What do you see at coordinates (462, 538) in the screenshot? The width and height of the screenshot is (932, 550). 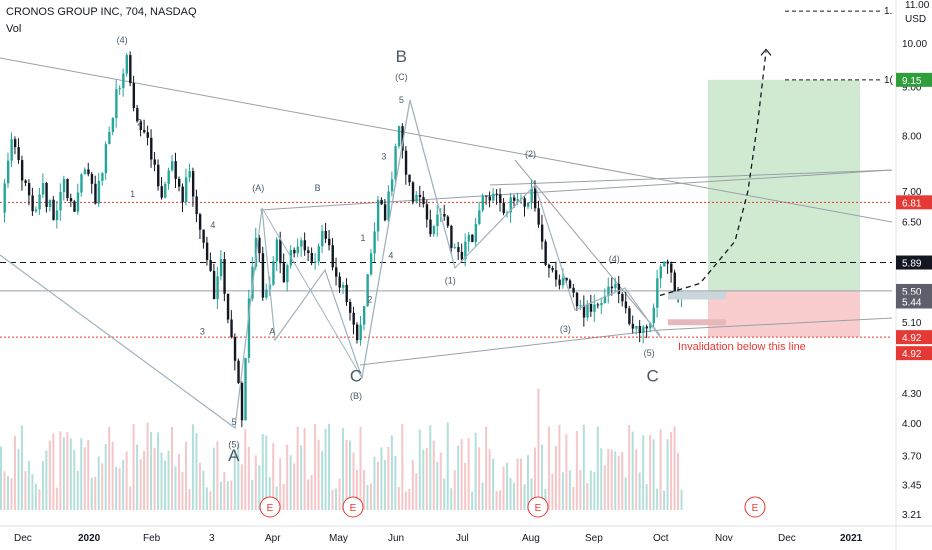 I see `x-tick-label: Jul` at bounding box center [462, 538].